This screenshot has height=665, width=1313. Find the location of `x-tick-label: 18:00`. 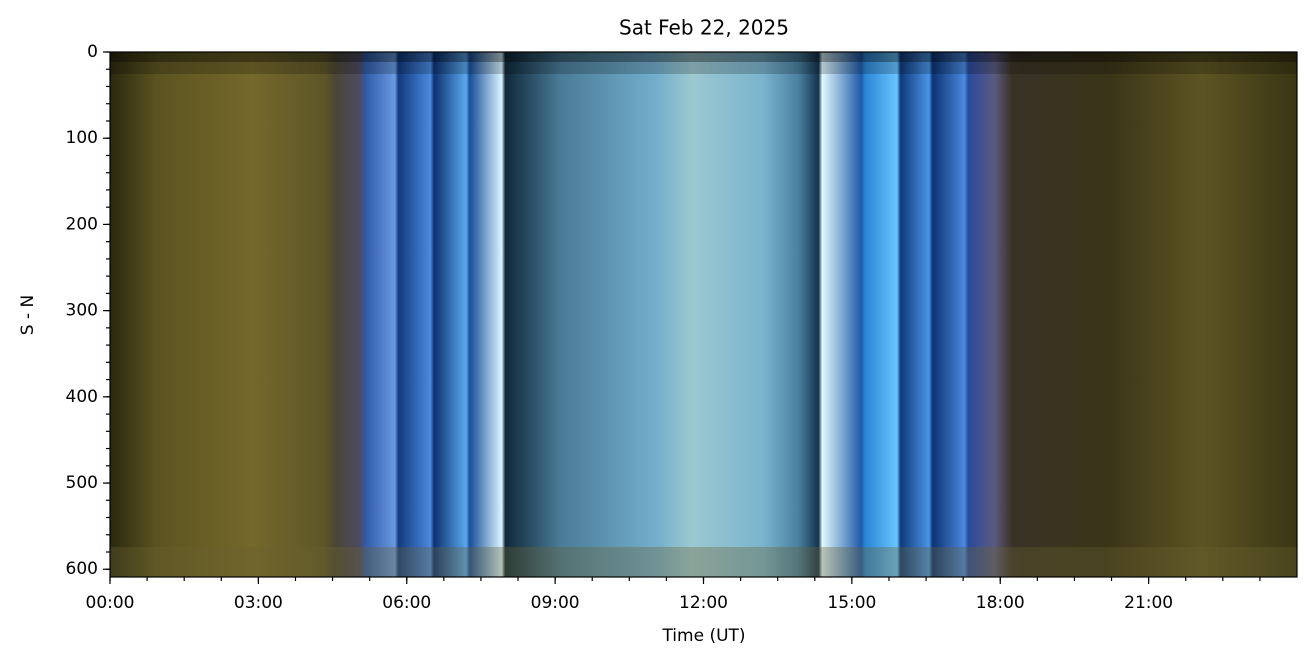

x-tick-label: 18:00 is located at coordinates (1000, 603).